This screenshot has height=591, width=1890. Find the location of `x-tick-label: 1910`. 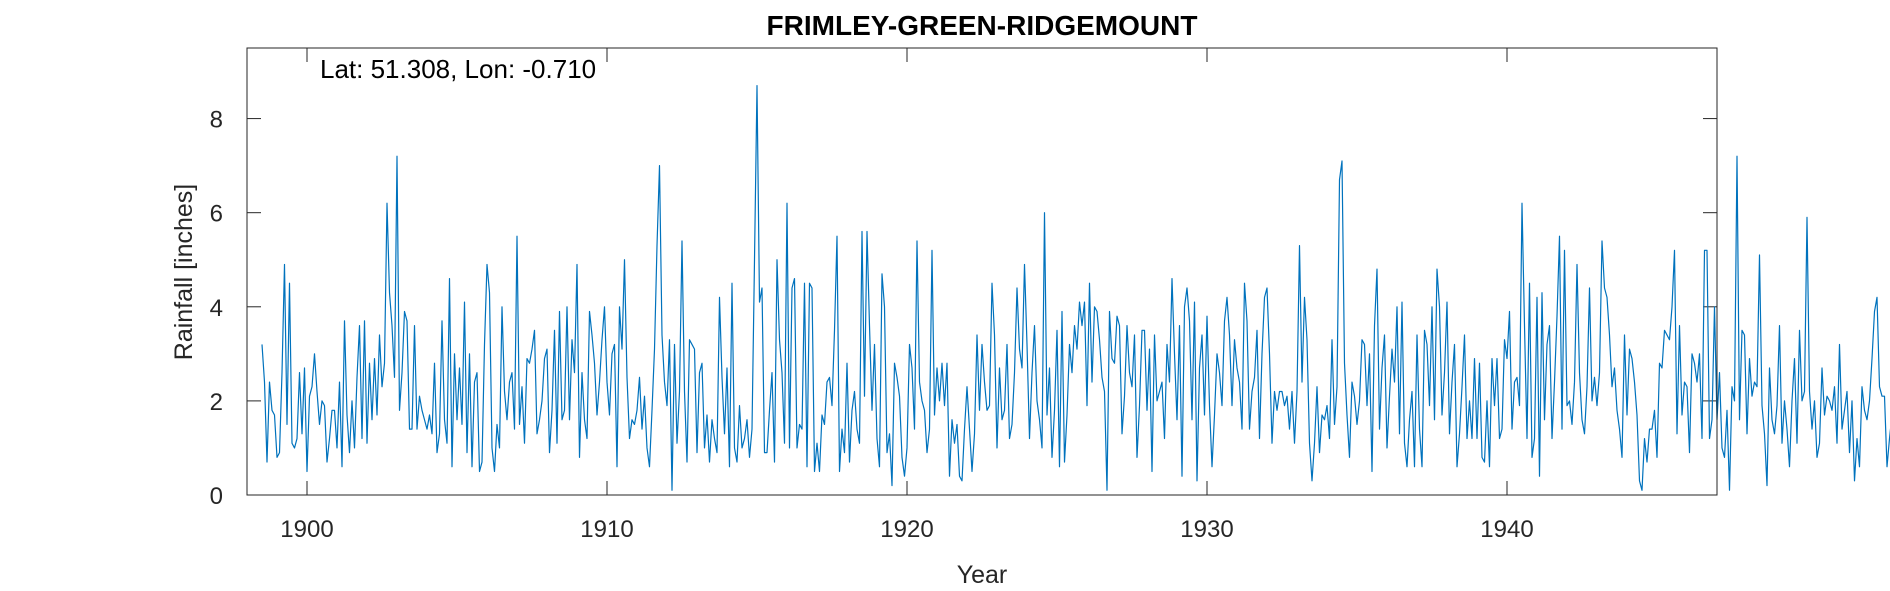

x-tick-label: 1910 is located at coordinates (606, 529).